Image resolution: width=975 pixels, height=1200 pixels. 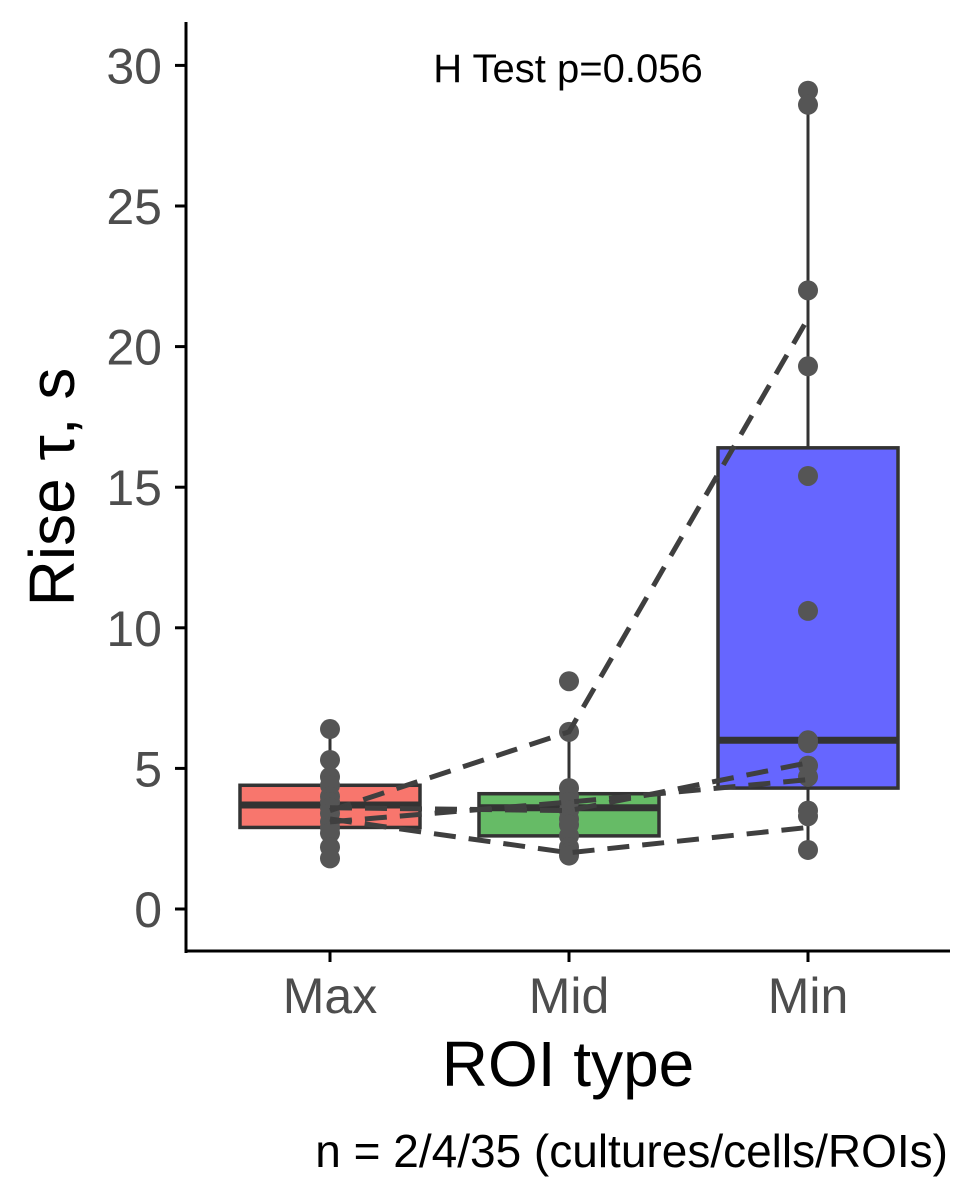 What do you see at coordinates (134, 66) in the screenshot?
I see `y-tick-label: 30` at bounding box center [134, 66].